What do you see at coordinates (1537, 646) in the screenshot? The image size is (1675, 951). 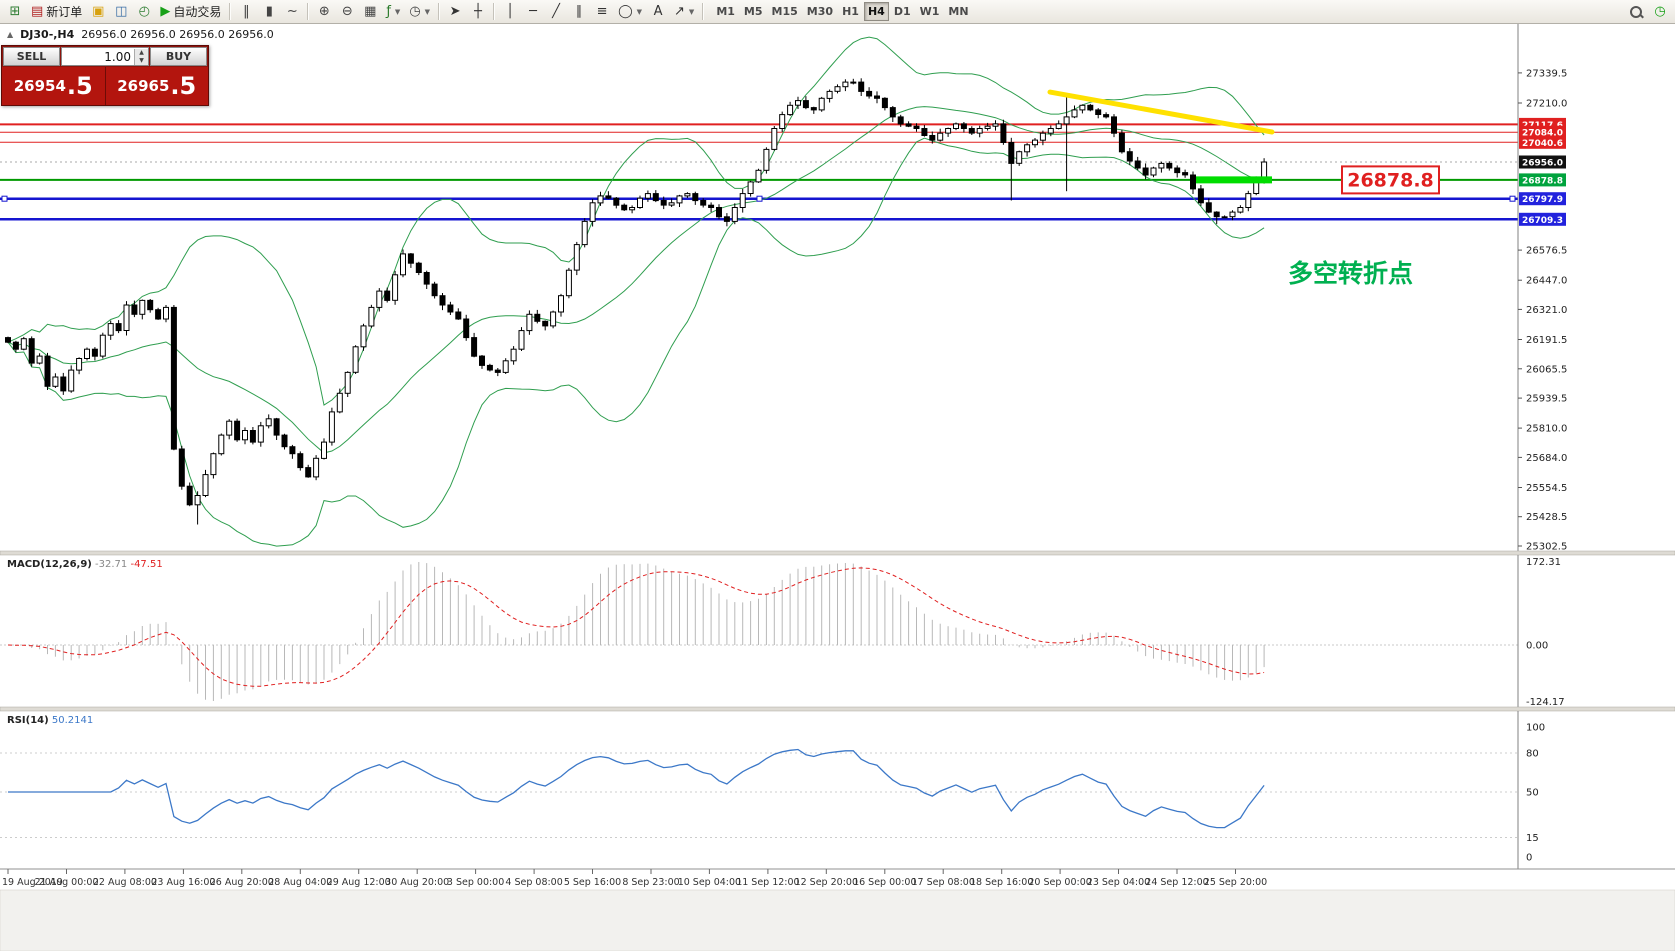 I see `macd-axis-zero: 0.00` at bounding box center [1537, 646].